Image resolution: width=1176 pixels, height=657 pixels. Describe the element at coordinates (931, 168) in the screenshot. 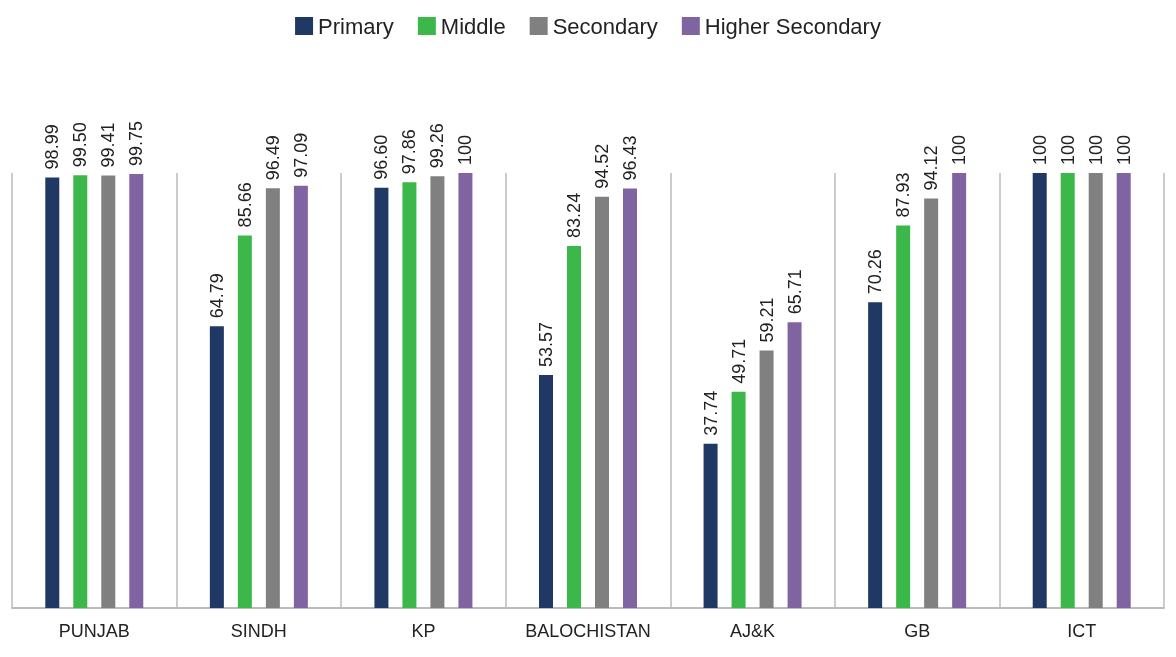

I see `data-label: 94.12` at that location.